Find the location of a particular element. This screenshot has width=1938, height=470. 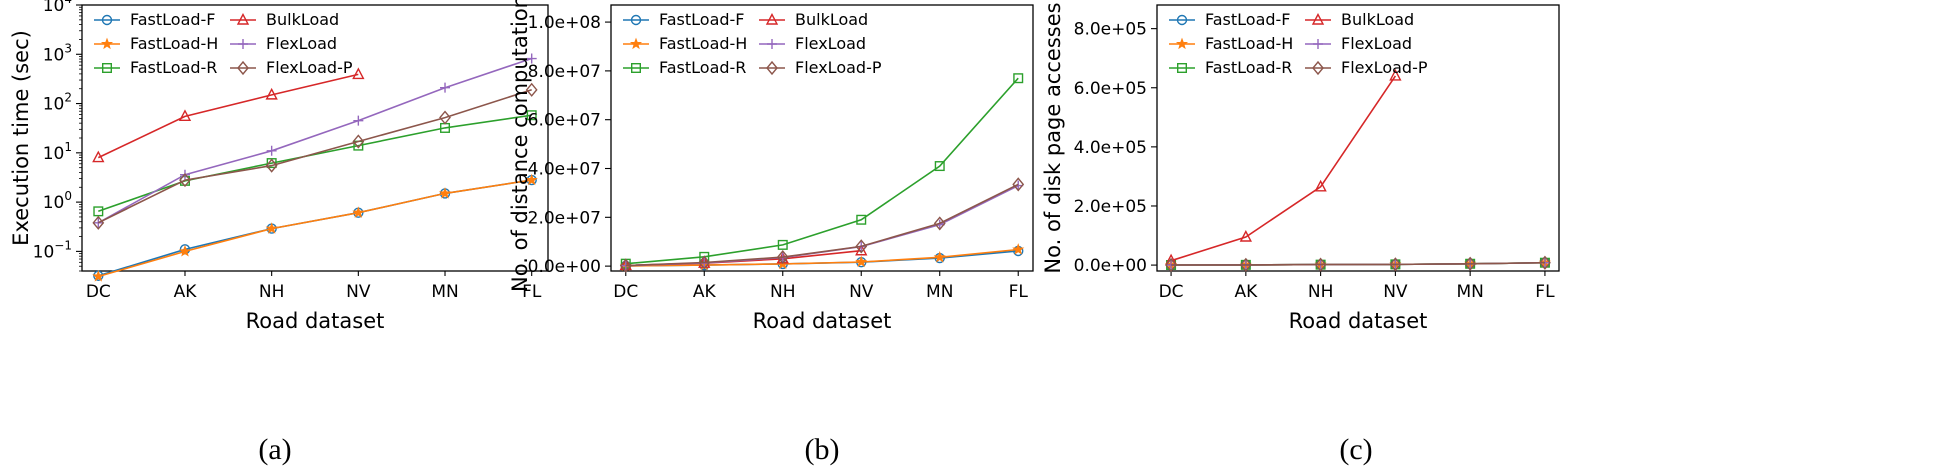

panel-caption: (c) is located at coordinates (1355, 449).